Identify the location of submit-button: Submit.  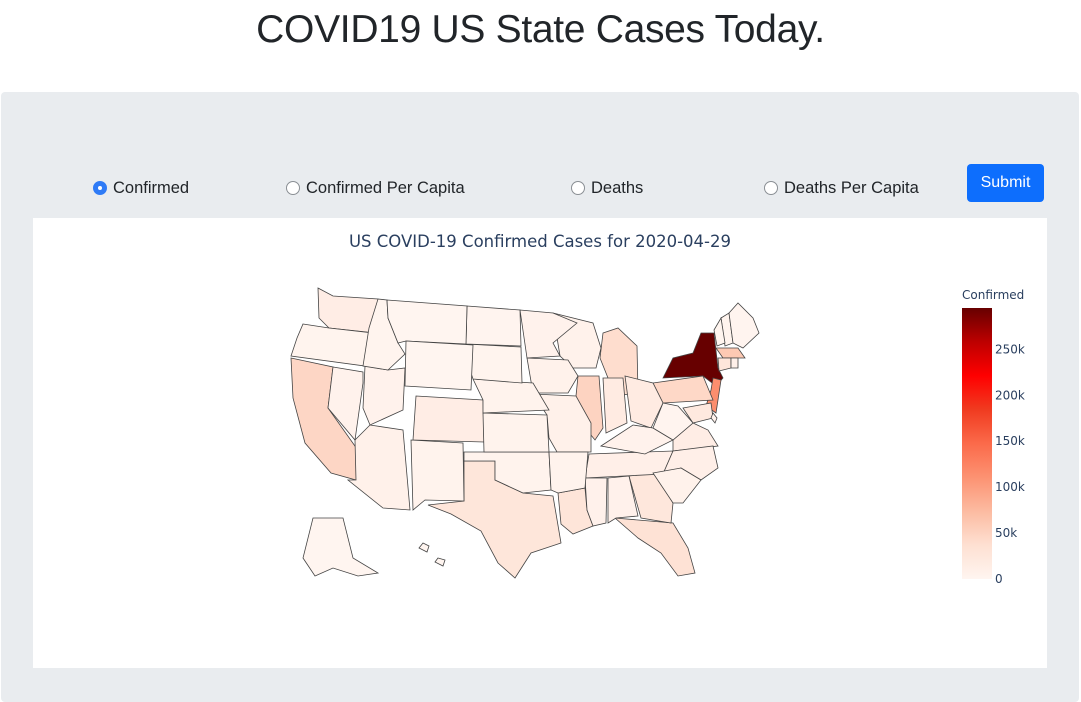
(1005, 183).